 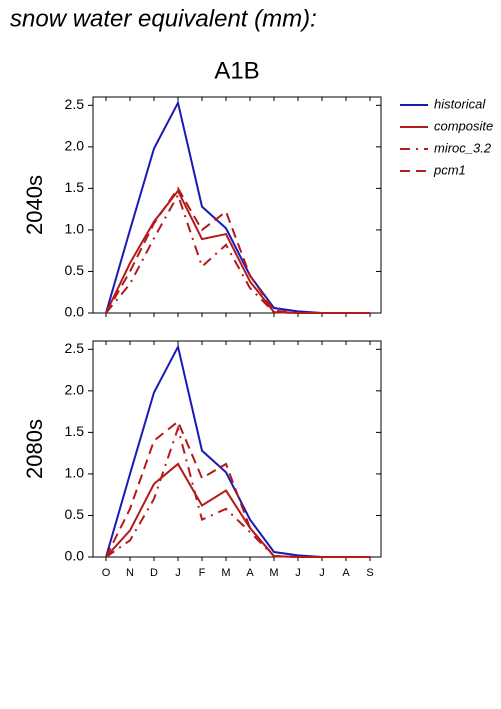 What do you see at coordinates (106, 573) in the screenshot?
I see `x-tick-label: O` at bounding box center [106, 573].